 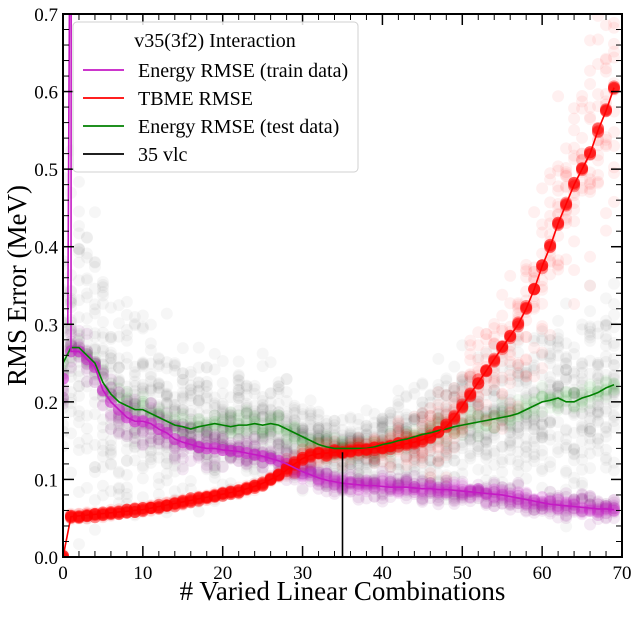 What do you see at coordinates (46, 170) in the screenshot?
I see `y-tick-label: 0.5` at bounding box center [46, 170].